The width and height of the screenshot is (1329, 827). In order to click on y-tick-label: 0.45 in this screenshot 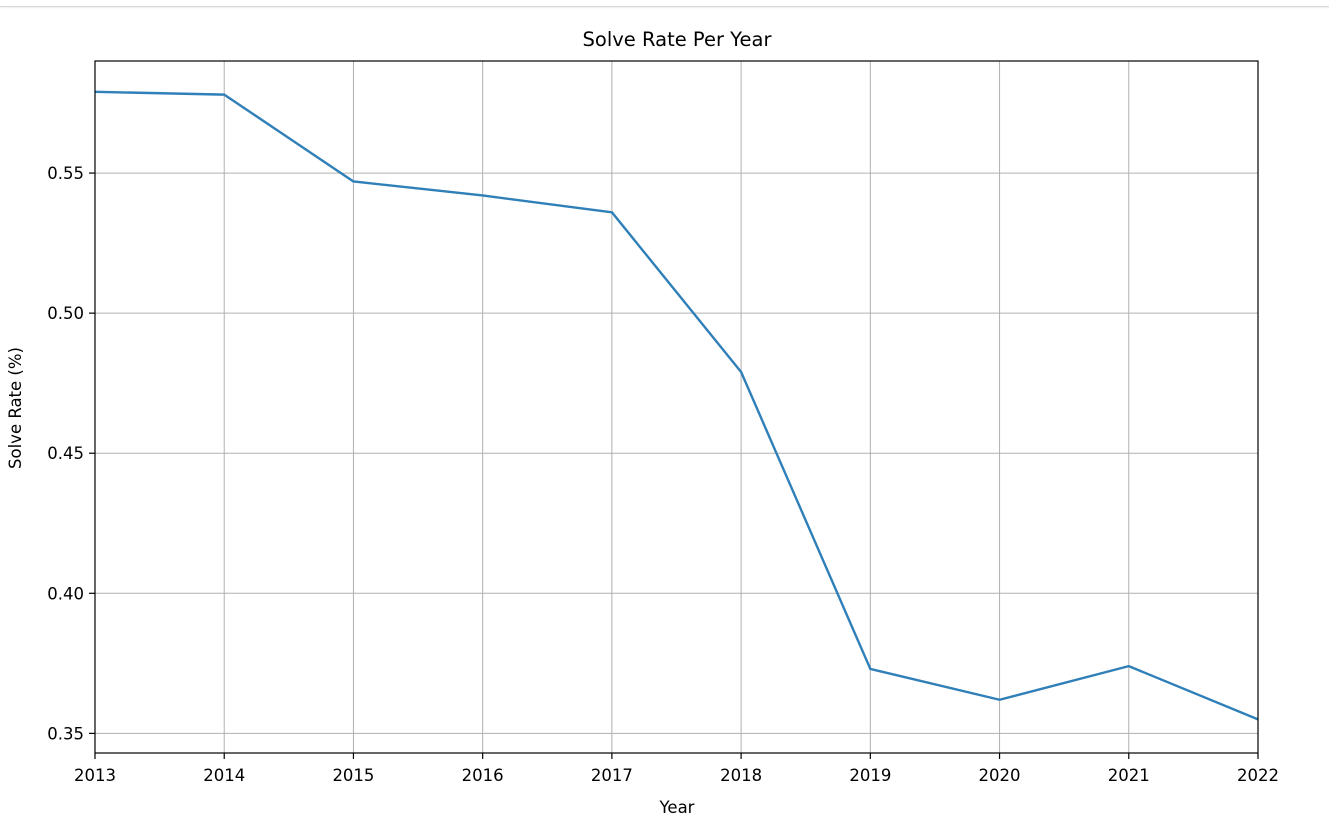, I will do `click(65, 453)`.